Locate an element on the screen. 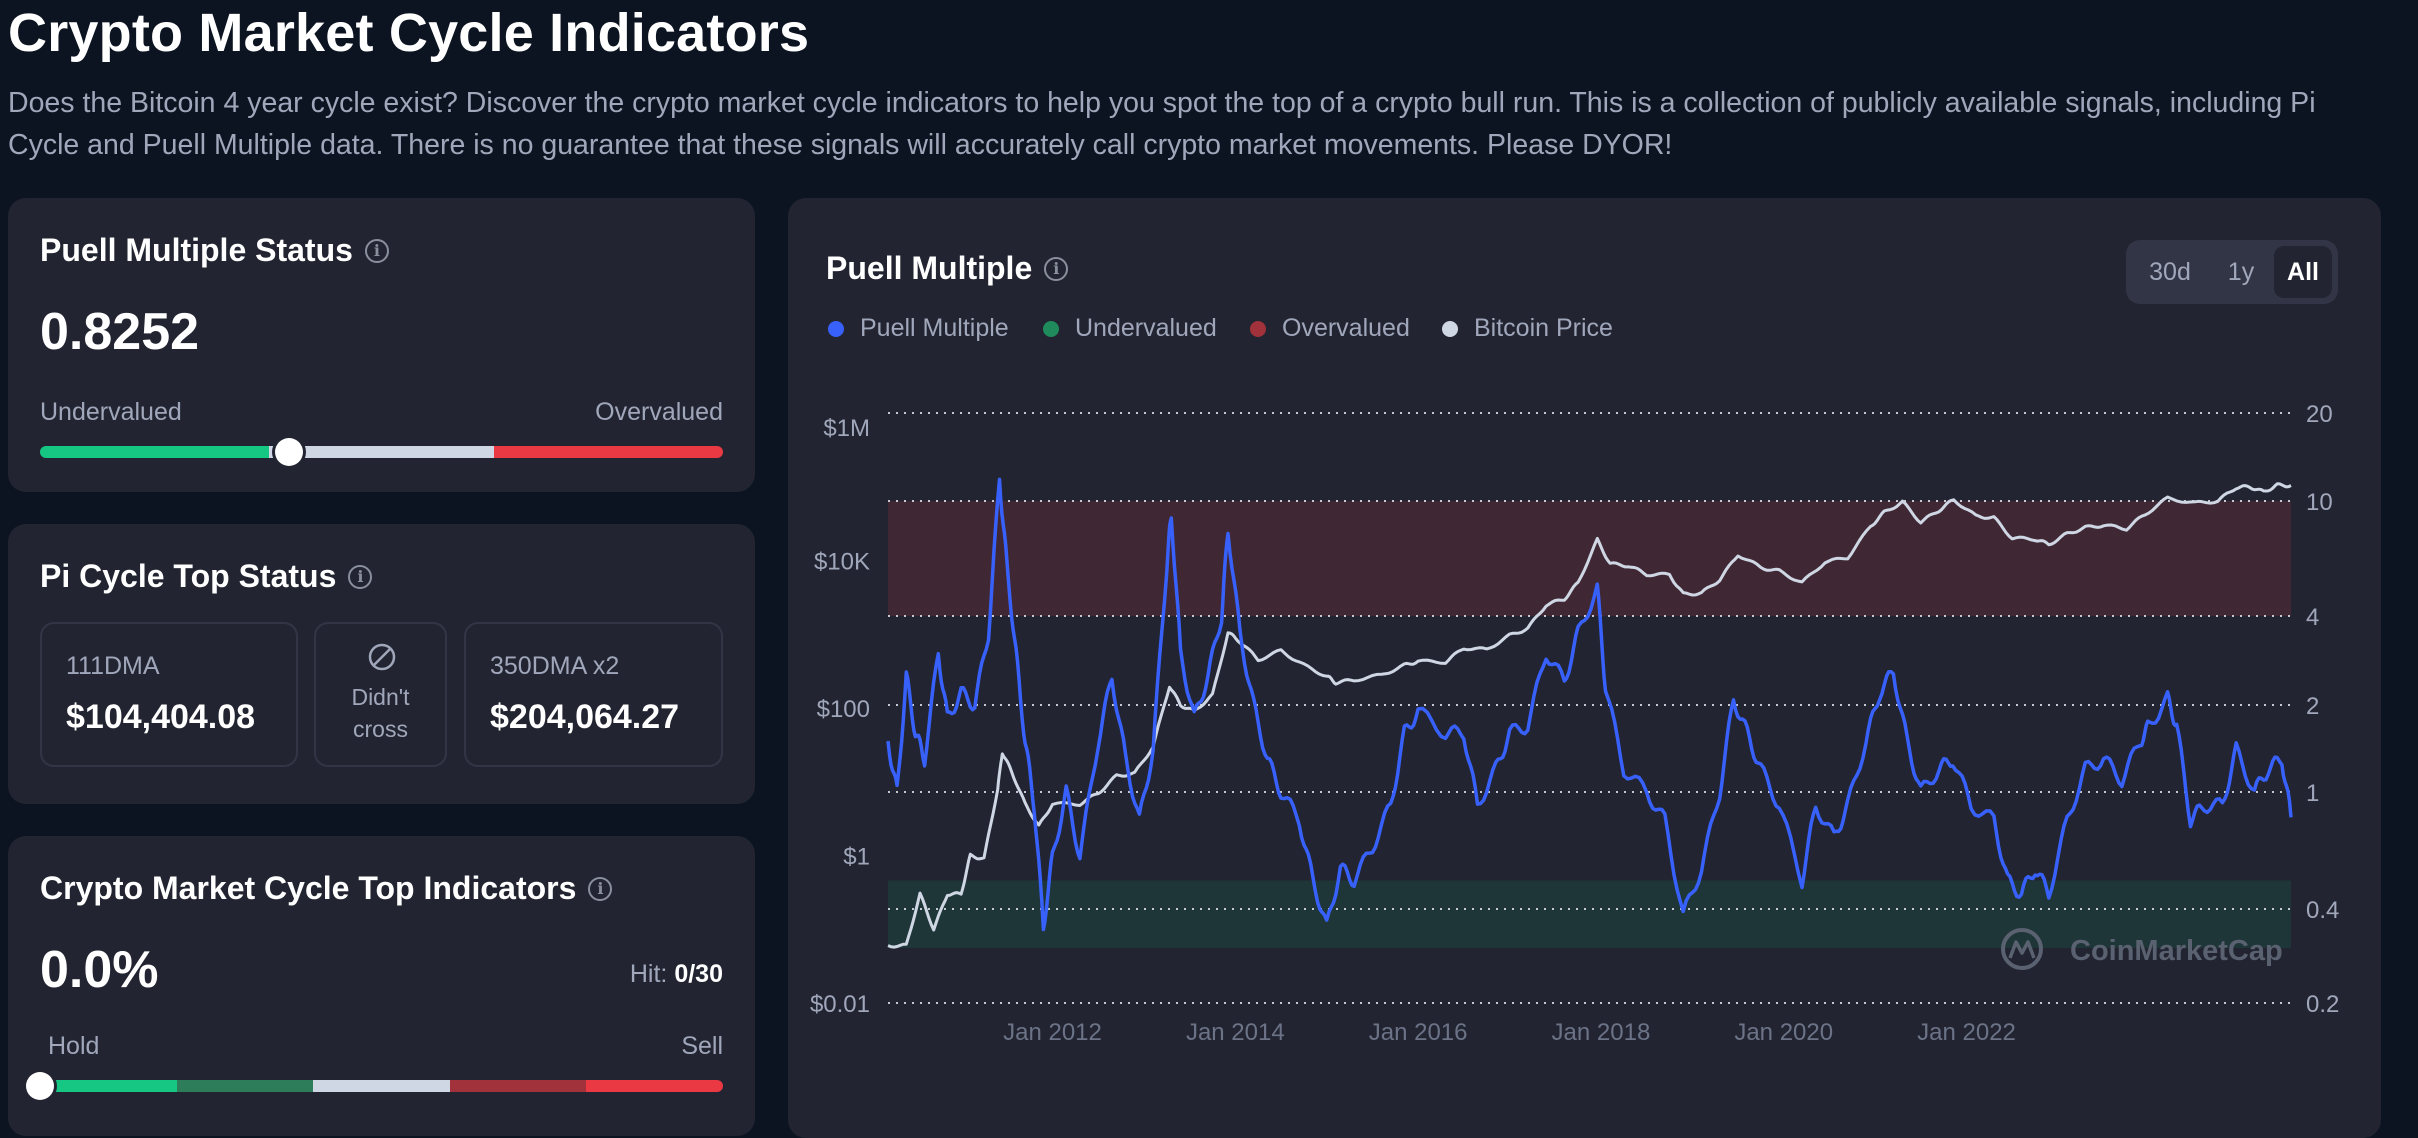 The width and height of the screenshot is (2418, 1138). hit-counter: Hit: 0/30 is located at coordinates (676, 974).